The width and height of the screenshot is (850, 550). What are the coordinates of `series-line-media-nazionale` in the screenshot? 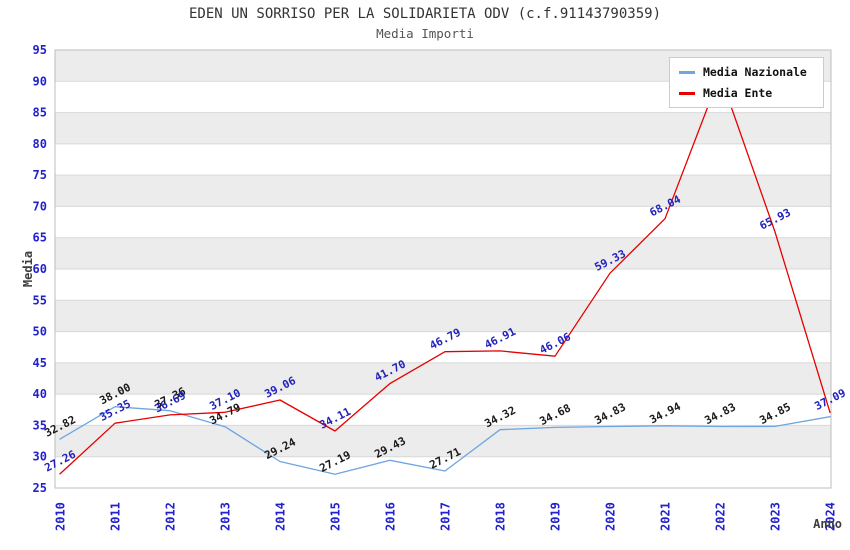 It's located at (445, 440).